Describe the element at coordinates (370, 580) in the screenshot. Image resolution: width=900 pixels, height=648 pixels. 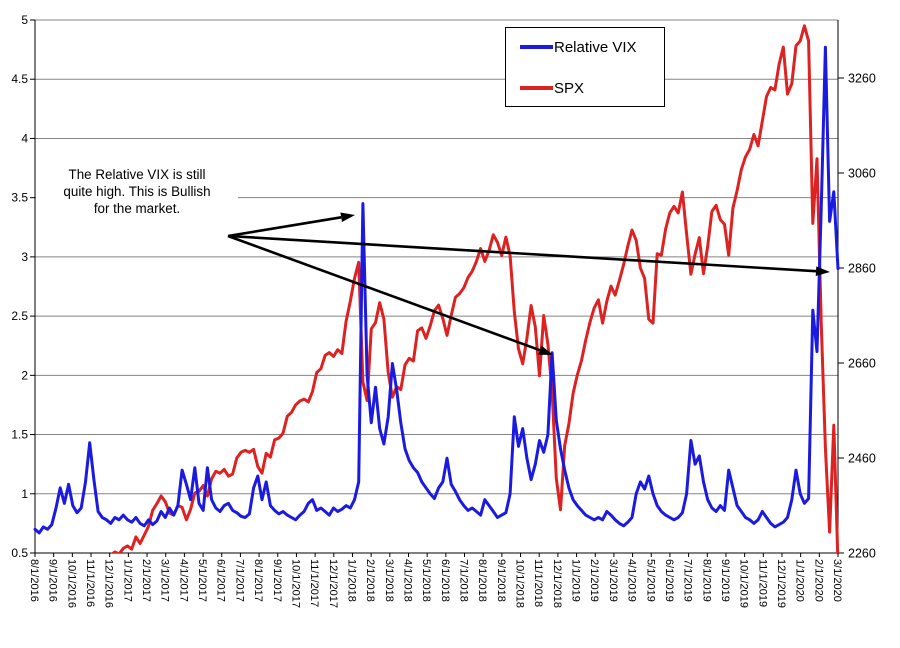
I see `x-axis-label: 2/1/2018` at that location.